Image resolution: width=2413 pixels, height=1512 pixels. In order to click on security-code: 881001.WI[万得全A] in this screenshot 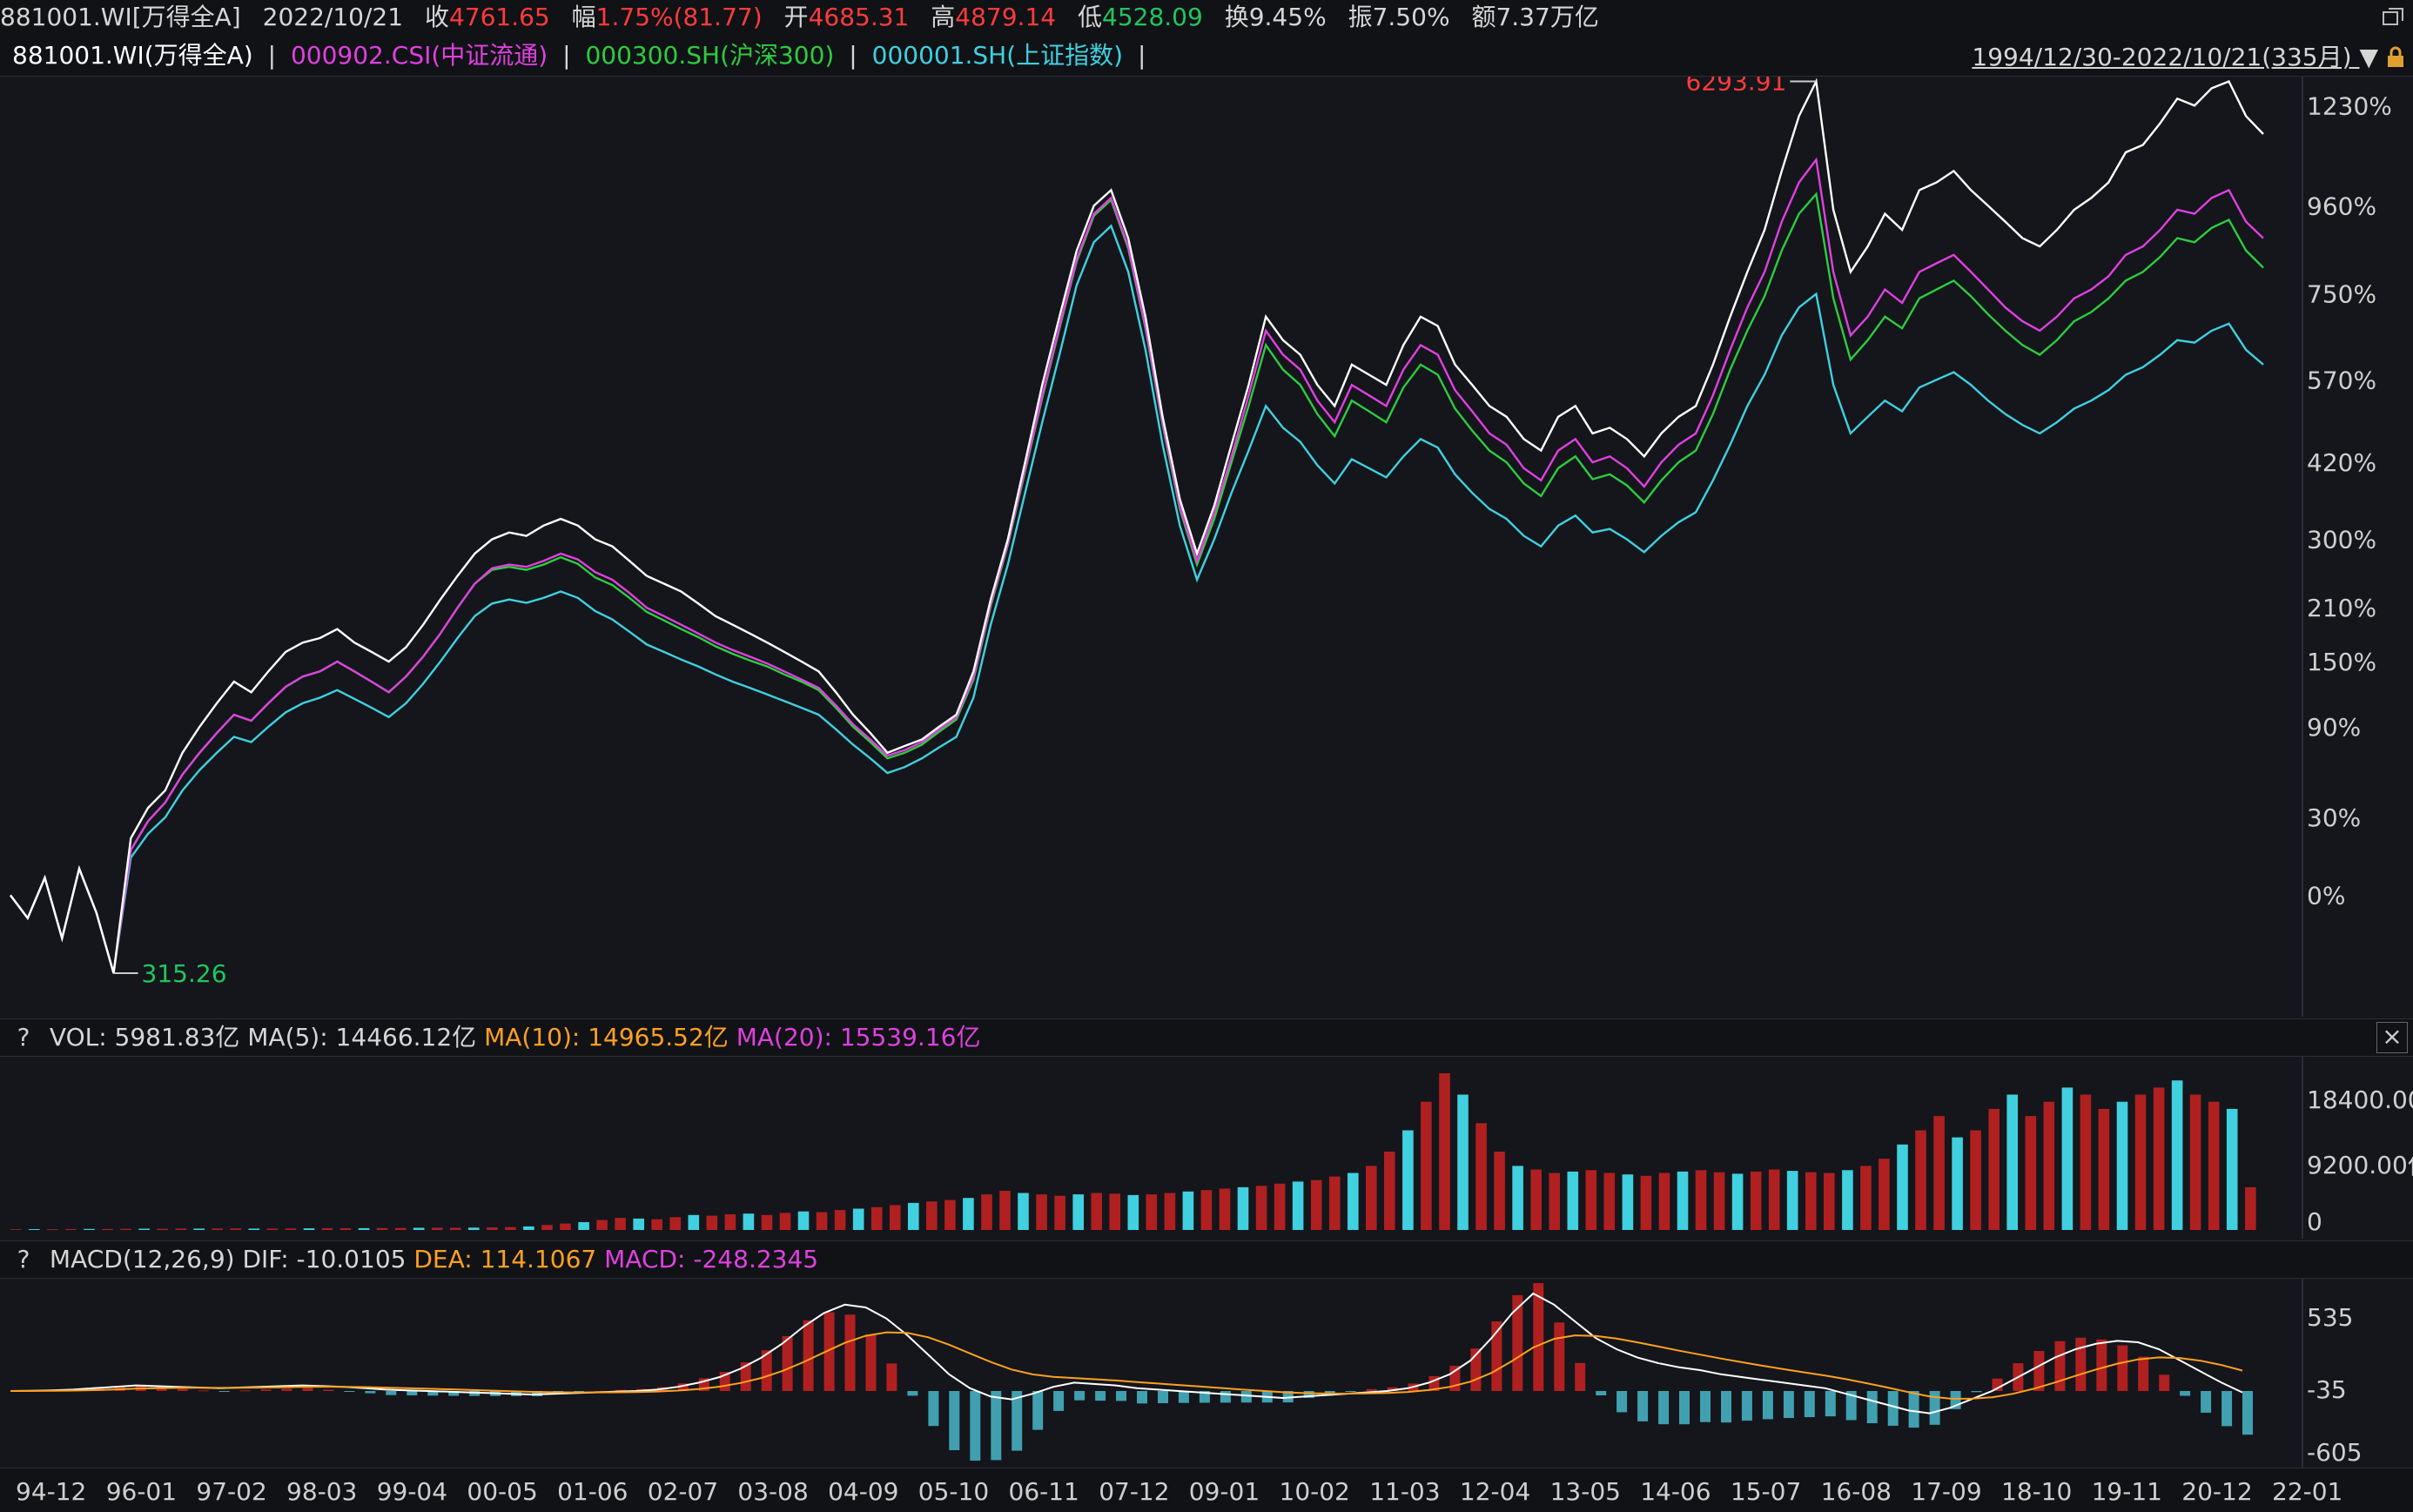, I will do `click(121, 17)`.